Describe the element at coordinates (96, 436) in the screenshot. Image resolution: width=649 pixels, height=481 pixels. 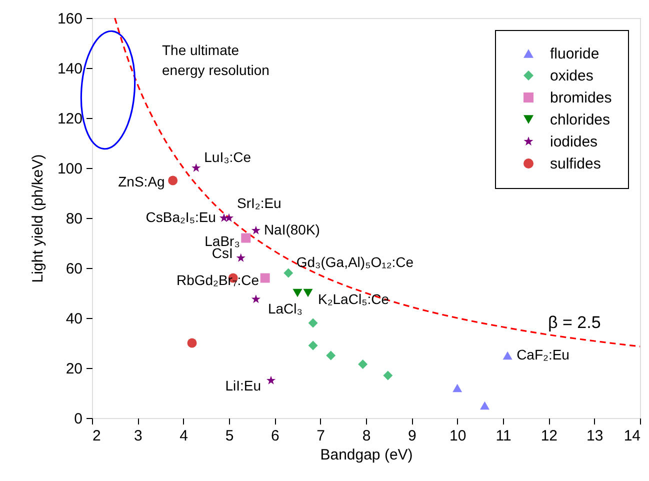
I see `x-tick-label: 2` at that location.